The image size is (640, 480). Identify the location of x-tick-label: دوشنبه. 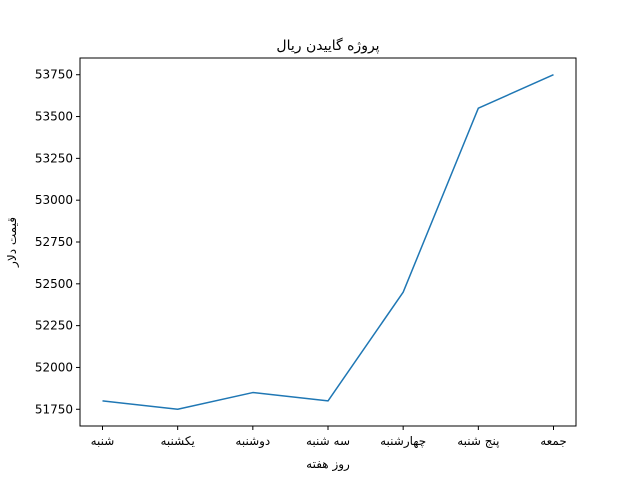
(252, 441).